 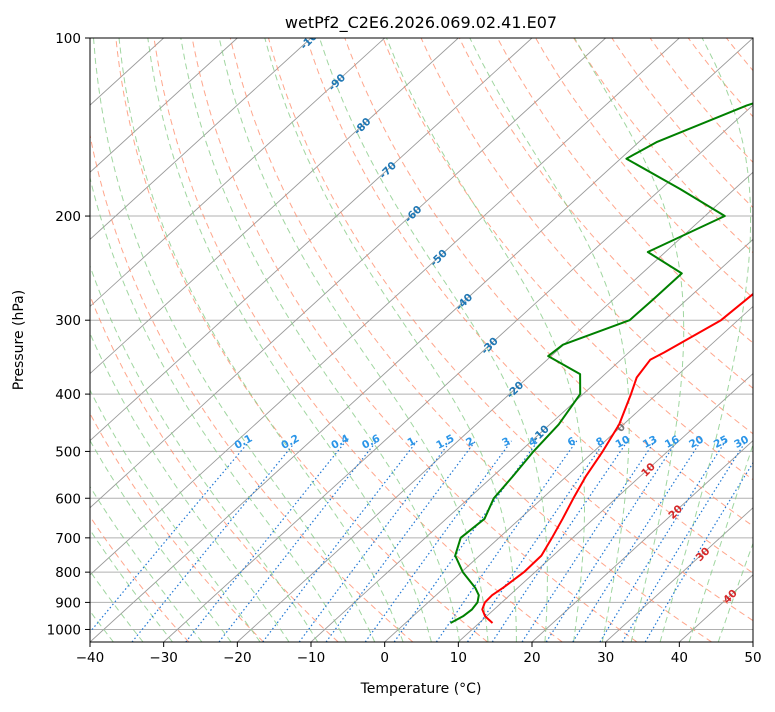 What do you see at coordinates (68, 39) in the screenshot?
I see `y-tick-label: 100` at bounding box center [68, 39].